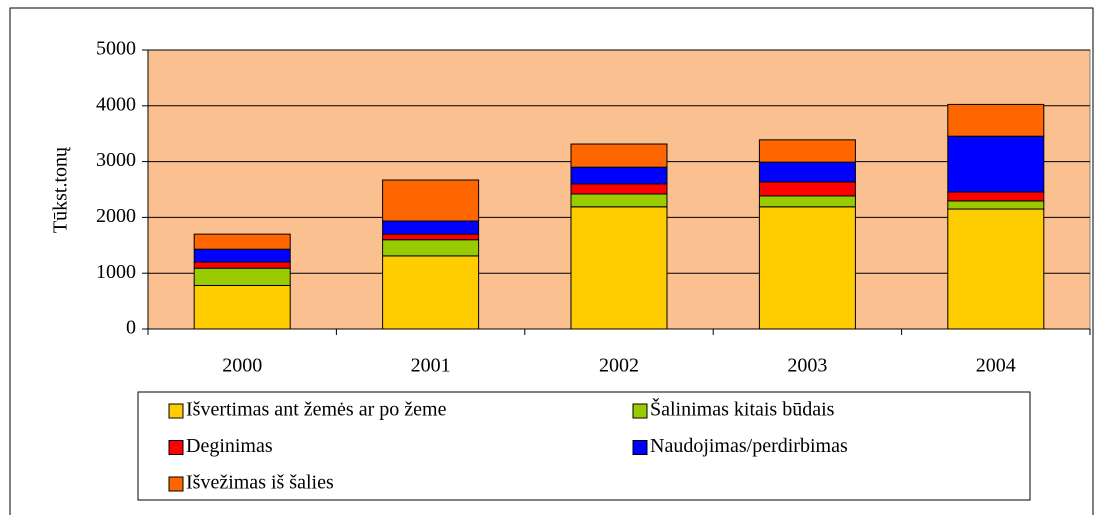 The height and width of the screenshot is (520, 1104). What do you see at coordinates (316, 410) in the screenshot?
I see `legend-label: Išvertimas ant žemės ar po žeme` at bounding box center [316, 410].